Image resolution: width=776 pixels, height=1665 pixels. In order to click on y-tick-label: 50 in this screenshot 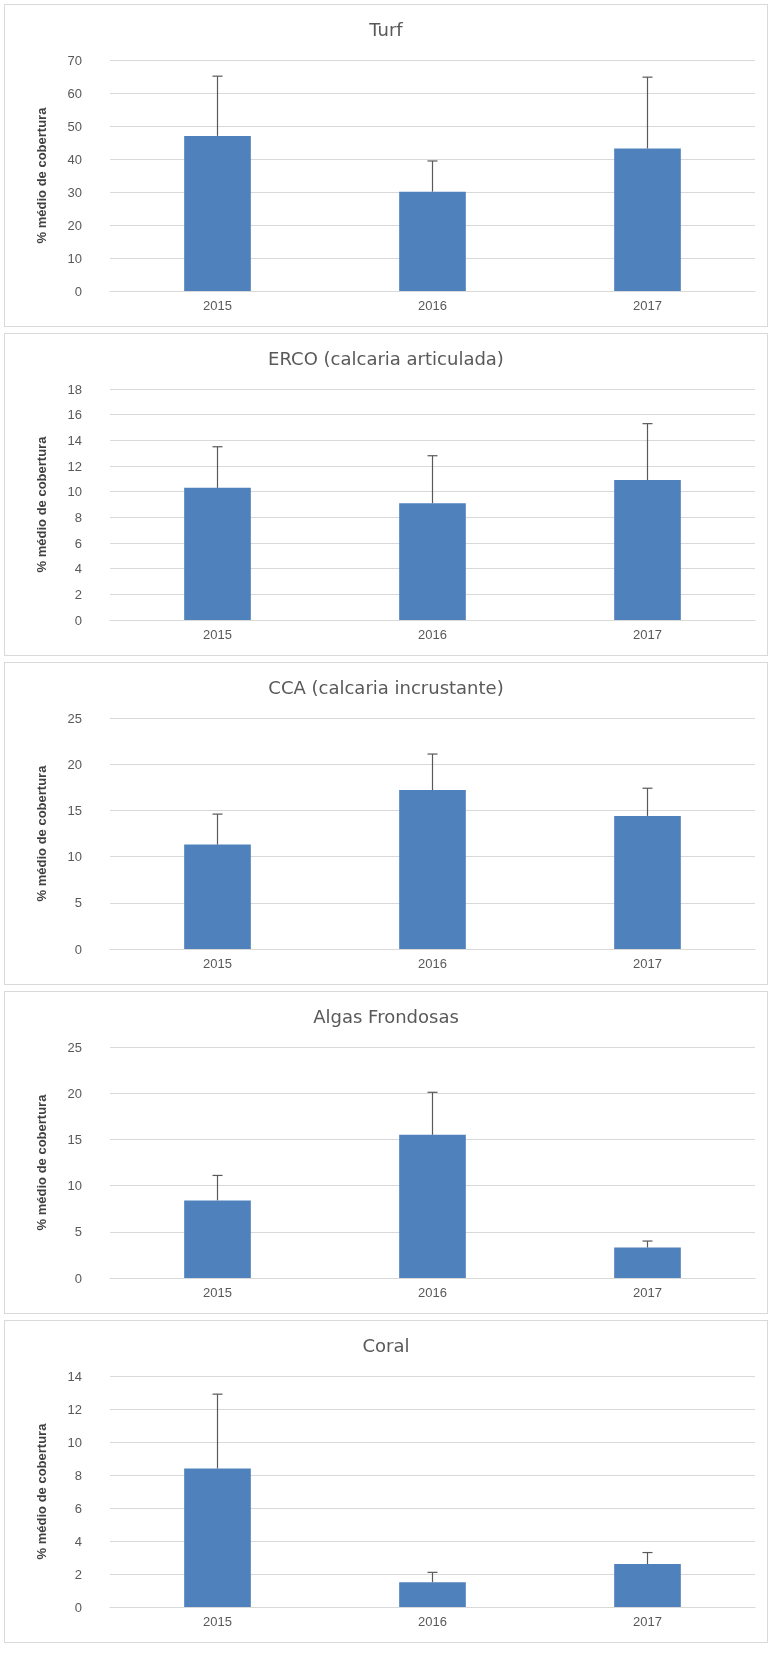, I will do `click(74, 126)`.